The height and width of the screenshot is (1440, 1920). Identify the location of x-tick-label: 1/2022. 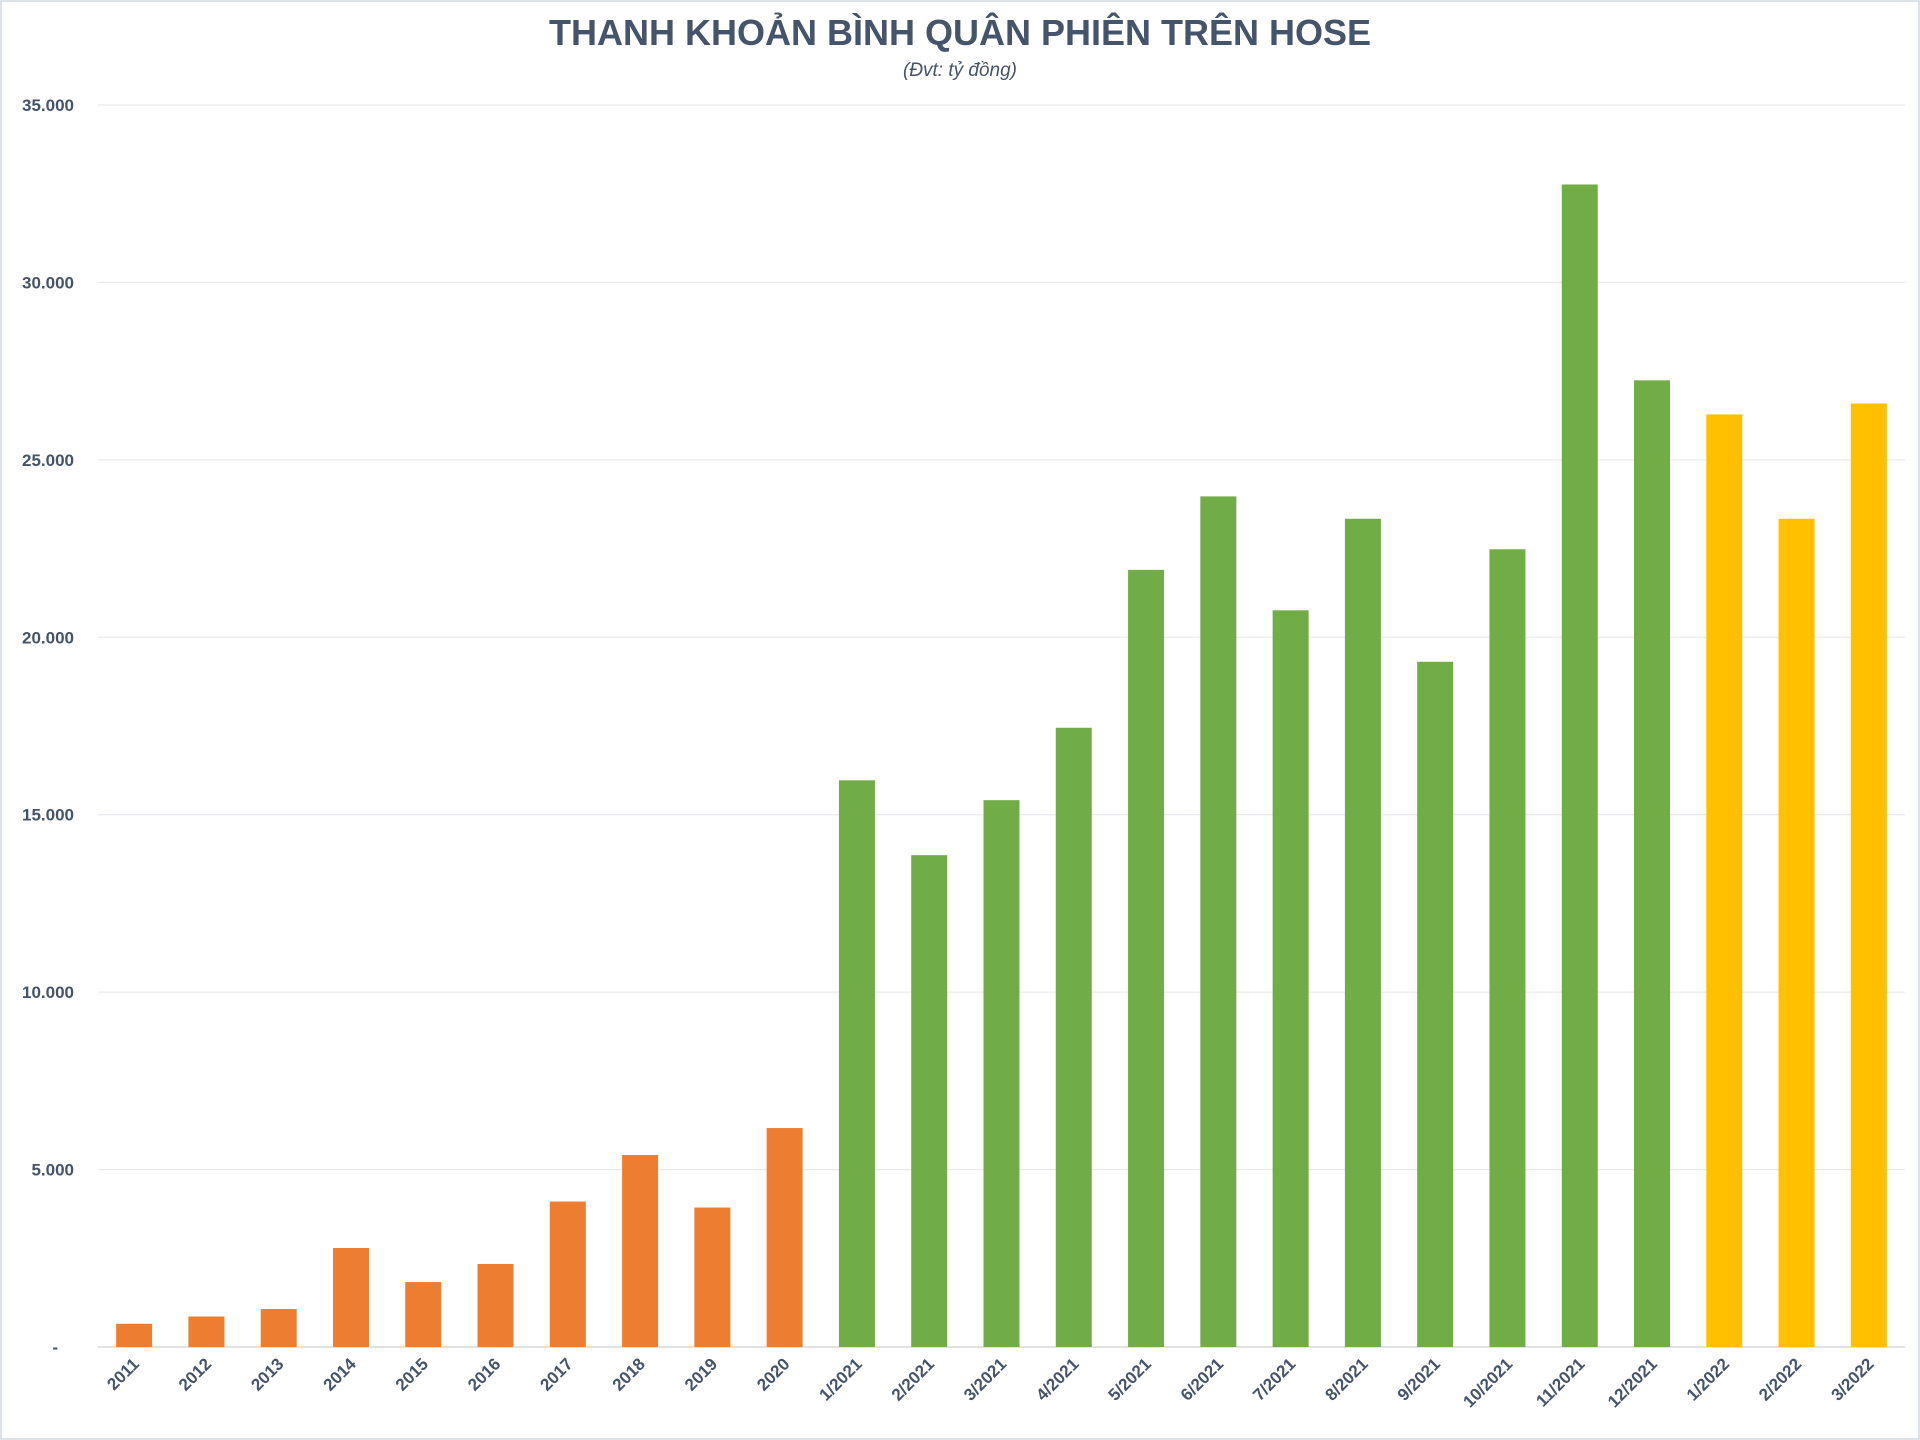
(1708, 1379).